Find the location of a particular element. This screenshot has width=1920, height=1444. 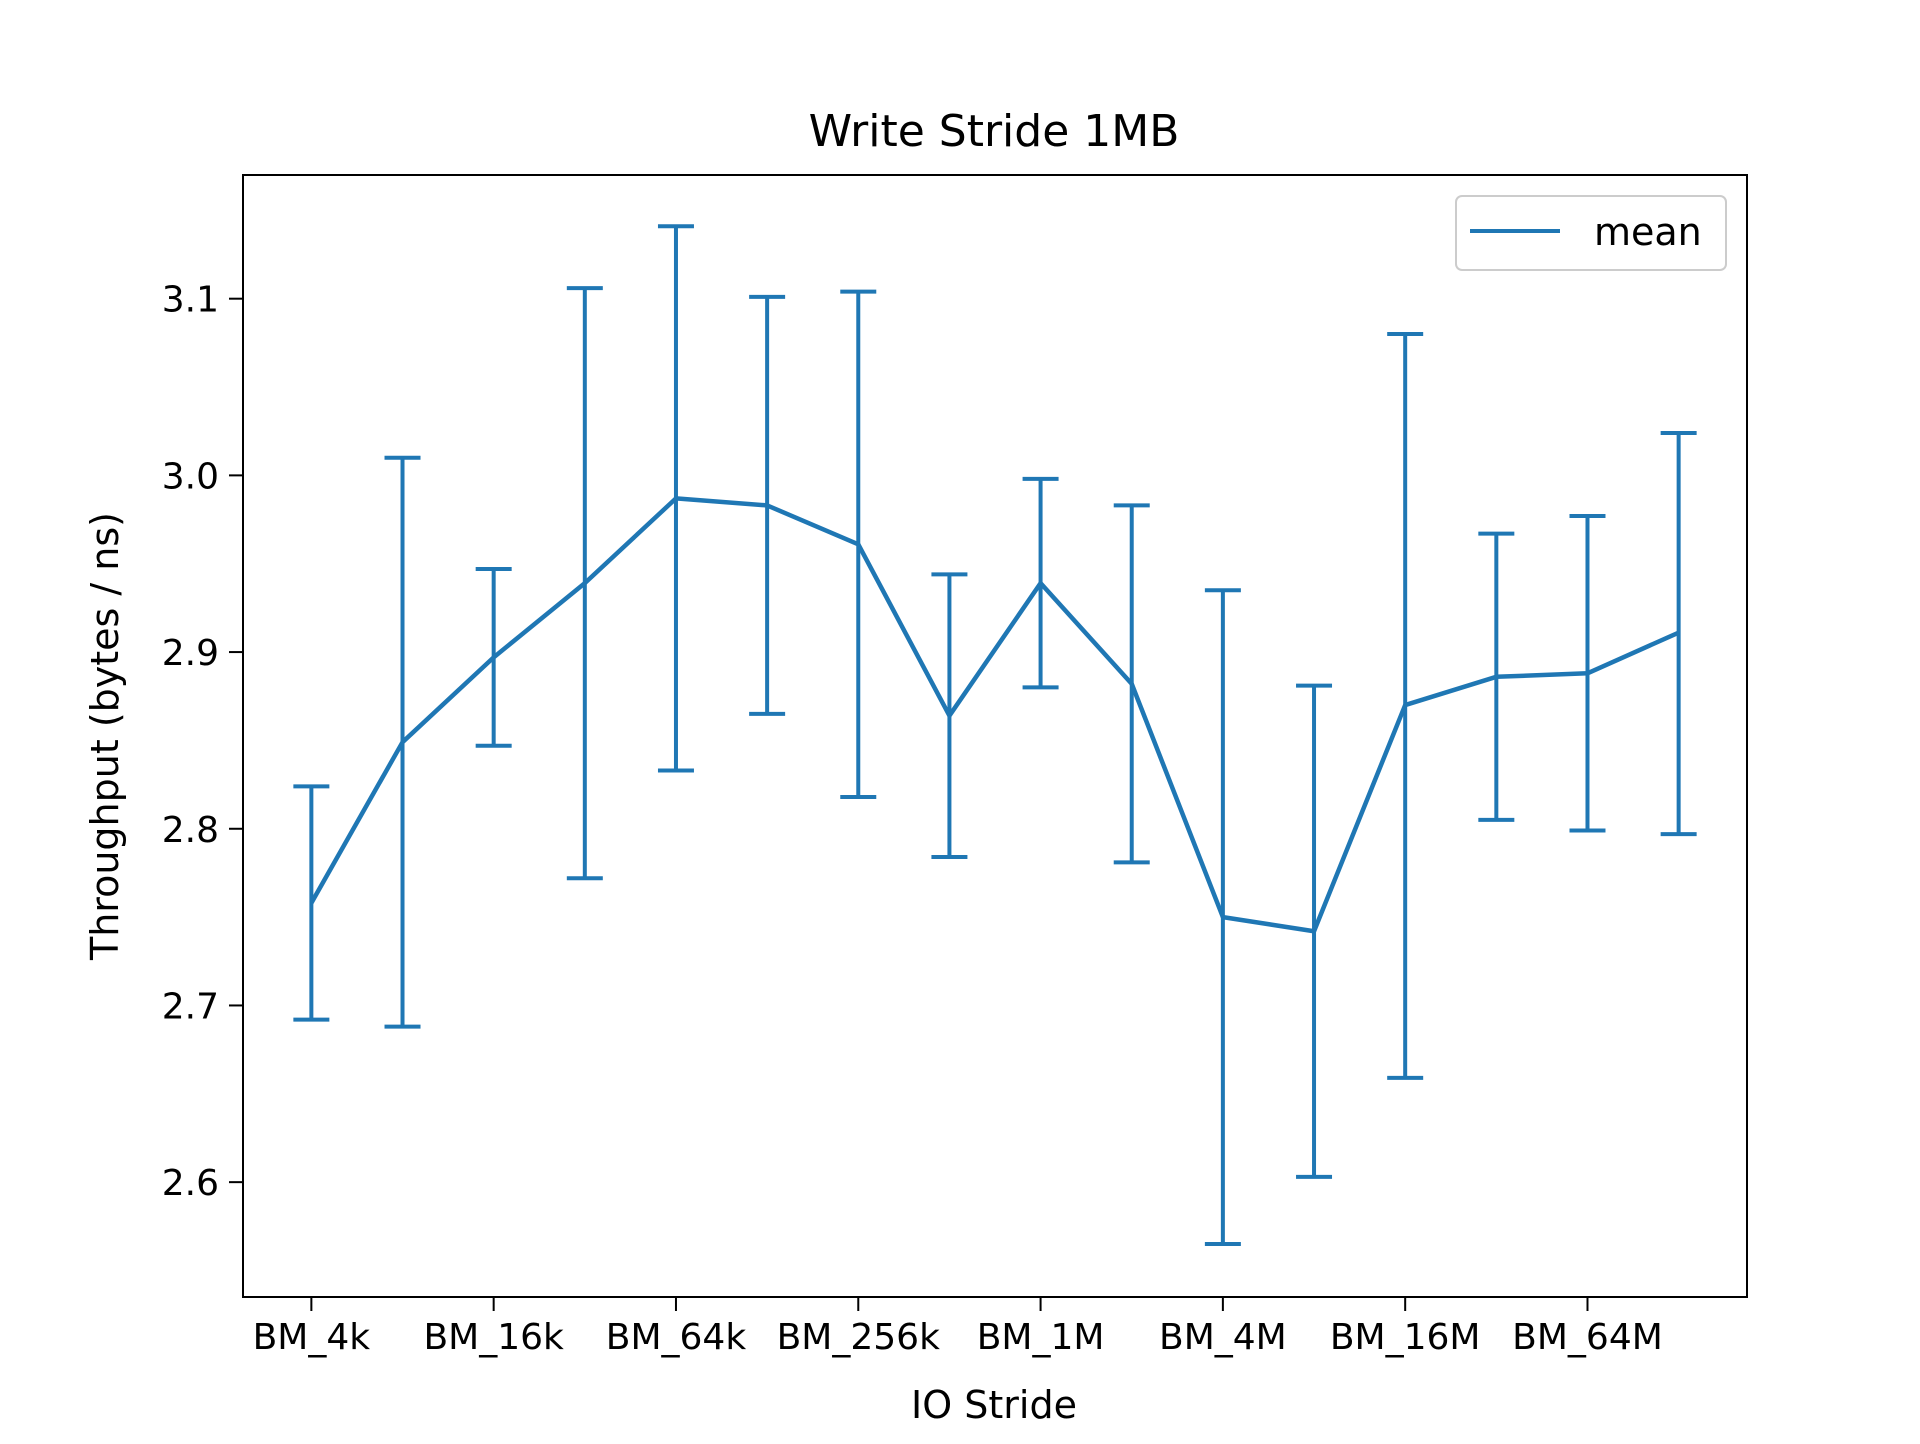

x-tick-label: BM_256k is located at coordinates (858, 1337).